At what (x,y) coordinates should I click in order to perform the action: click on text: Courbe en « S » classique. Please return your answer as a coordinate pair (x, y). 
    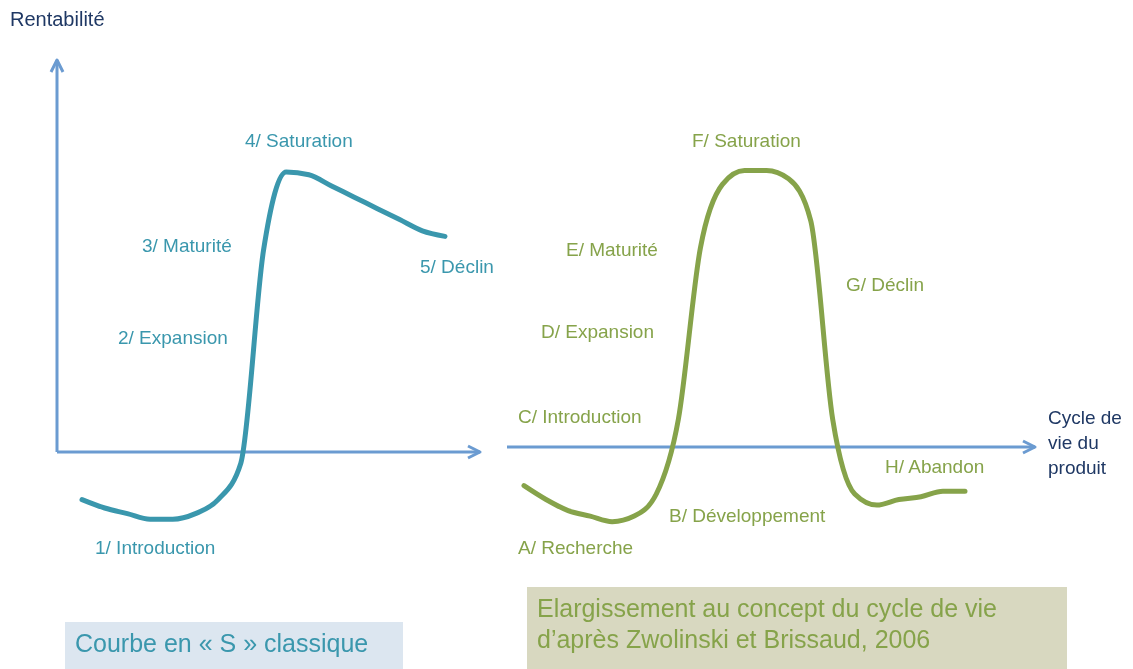
    Looking at the image, I should click on (234, 645).